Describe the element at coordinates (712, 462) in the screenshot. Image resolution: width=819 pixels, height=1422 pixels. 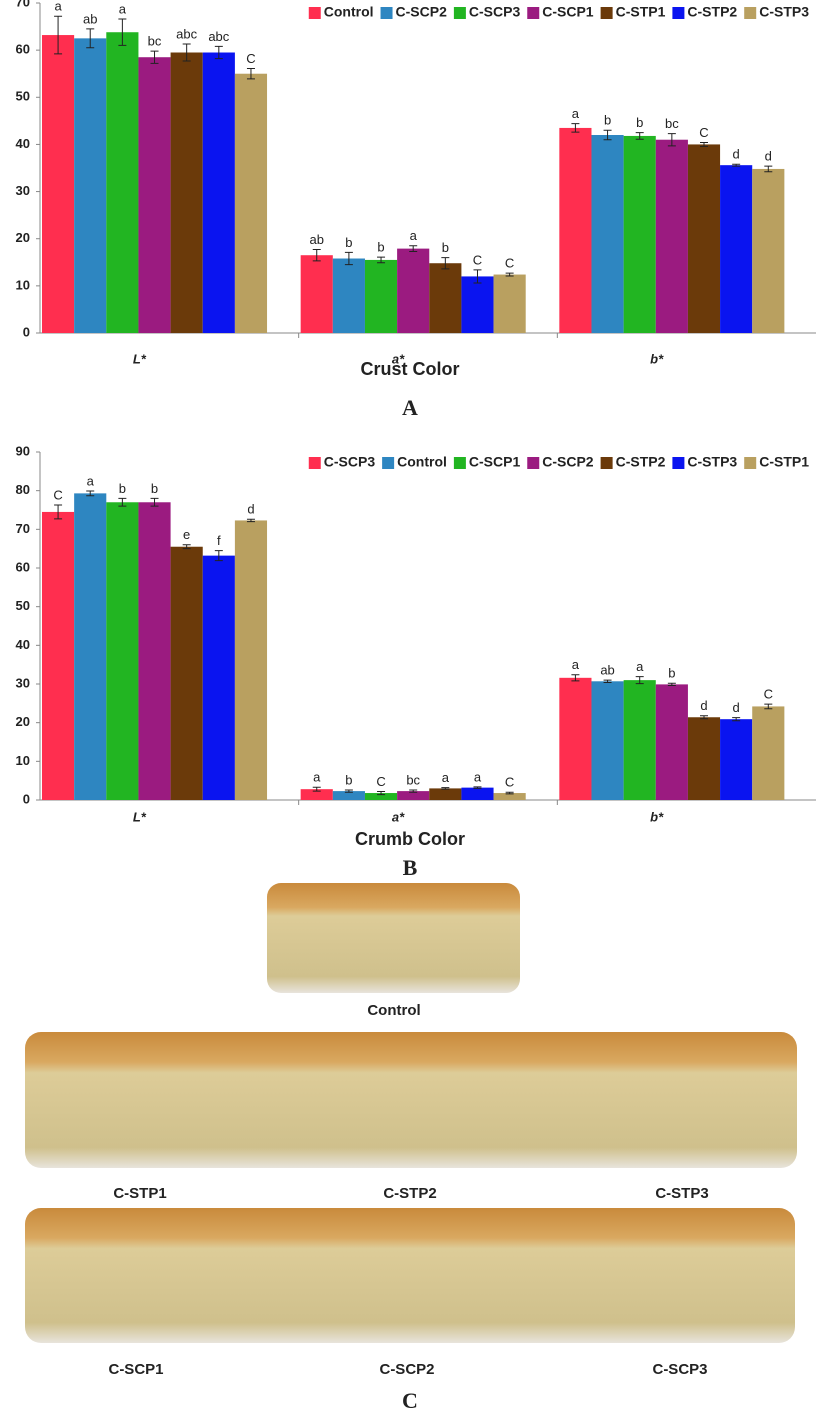
I see `legend-label: C-STP3` at that location.